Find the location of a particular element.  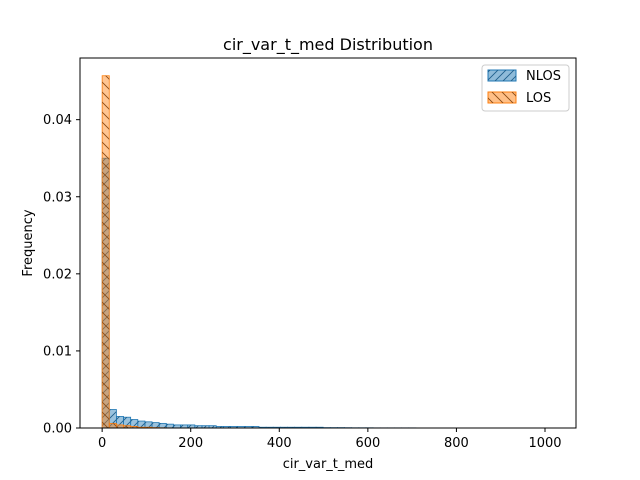

legend-swatch-los-hatch is located at coordinates (502, 97).